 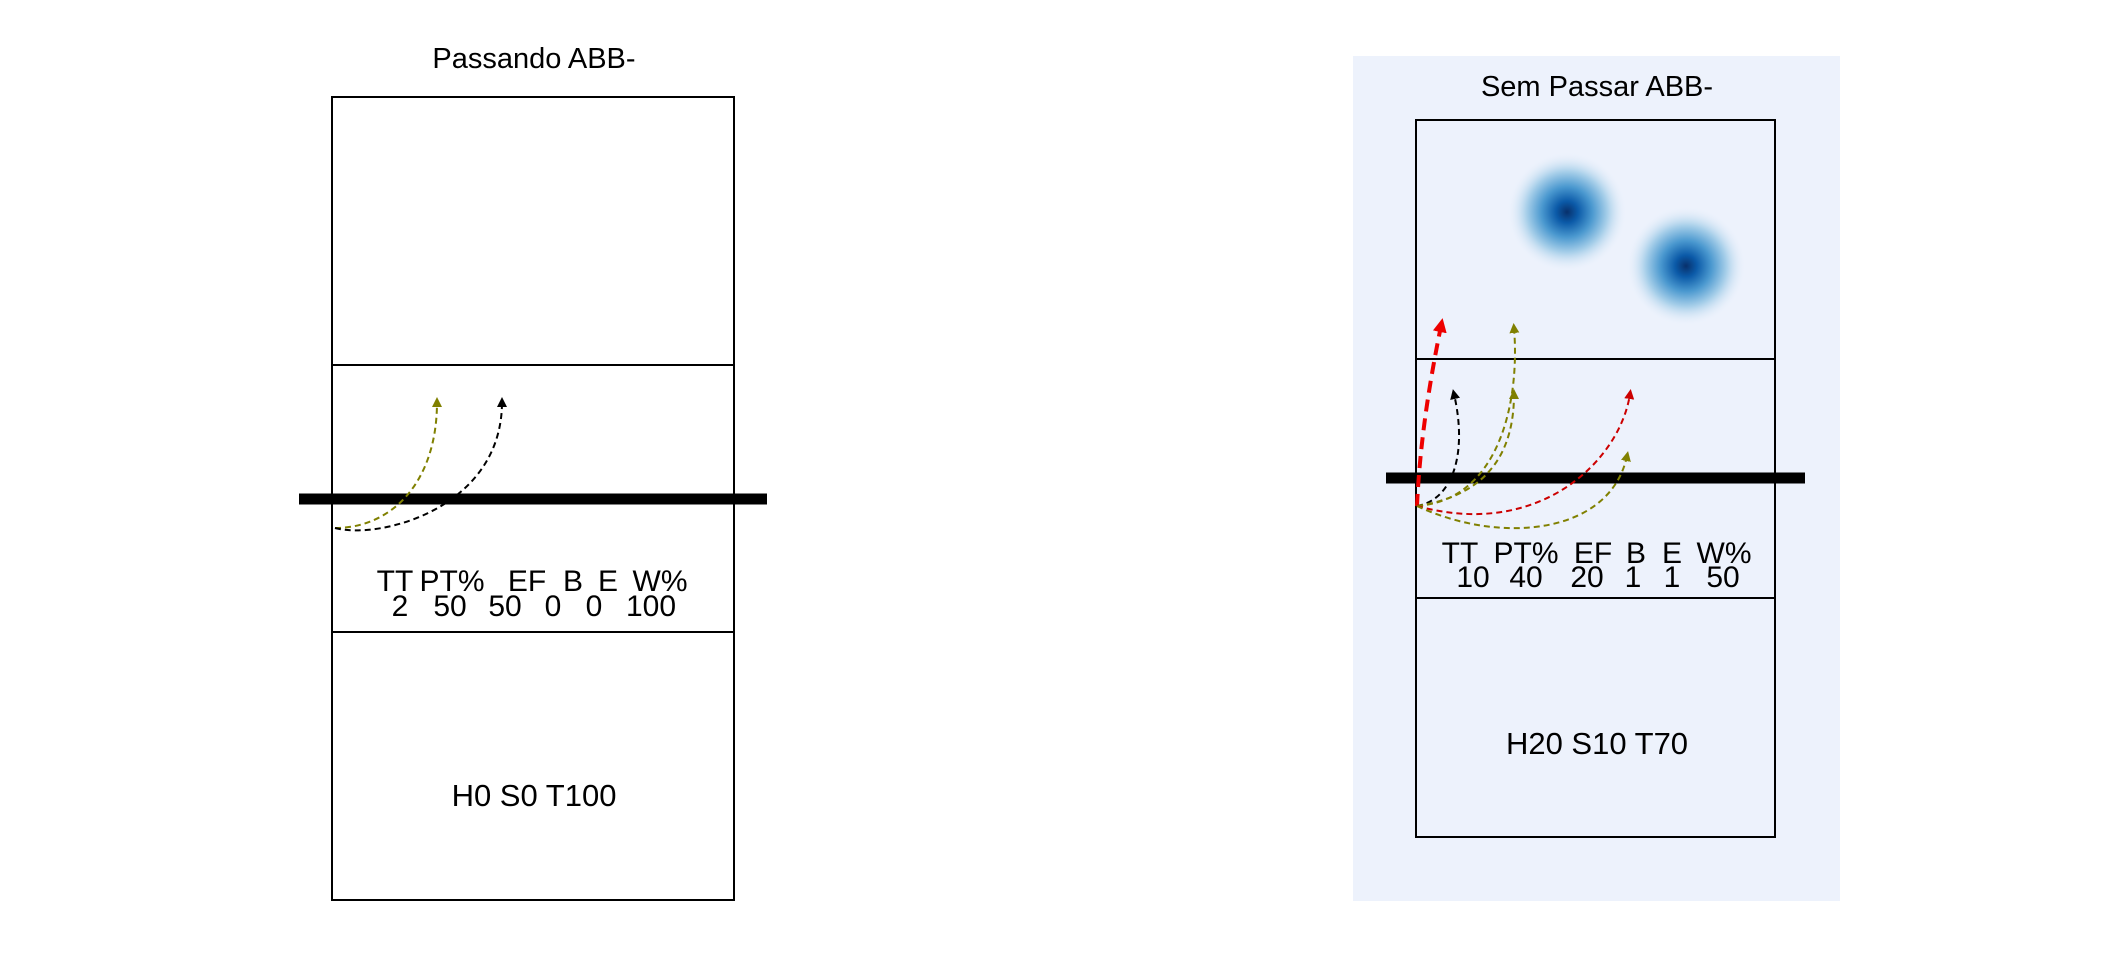 I want to click on trajectory-error-bold, so click(x=1431, y=412).